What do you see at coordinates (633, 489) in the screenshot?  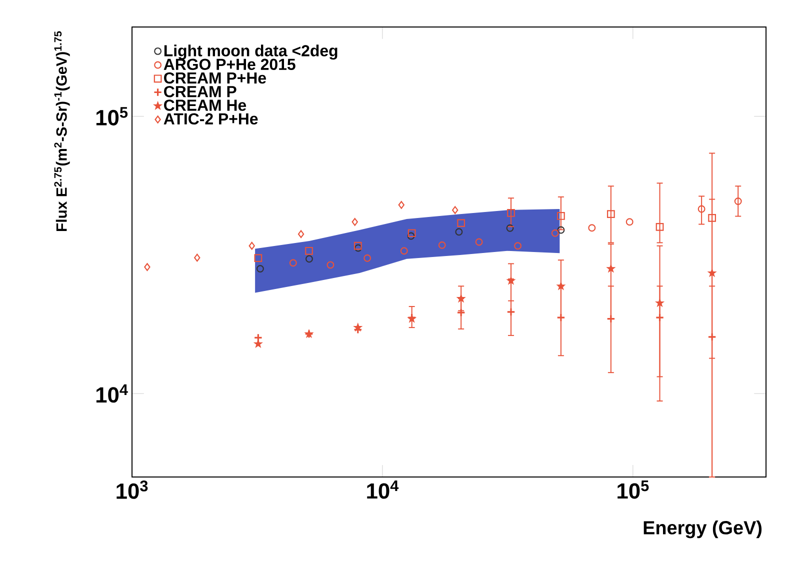 I see `x-tick-label: 10$^{5}$` at bounding box center [633, 489].